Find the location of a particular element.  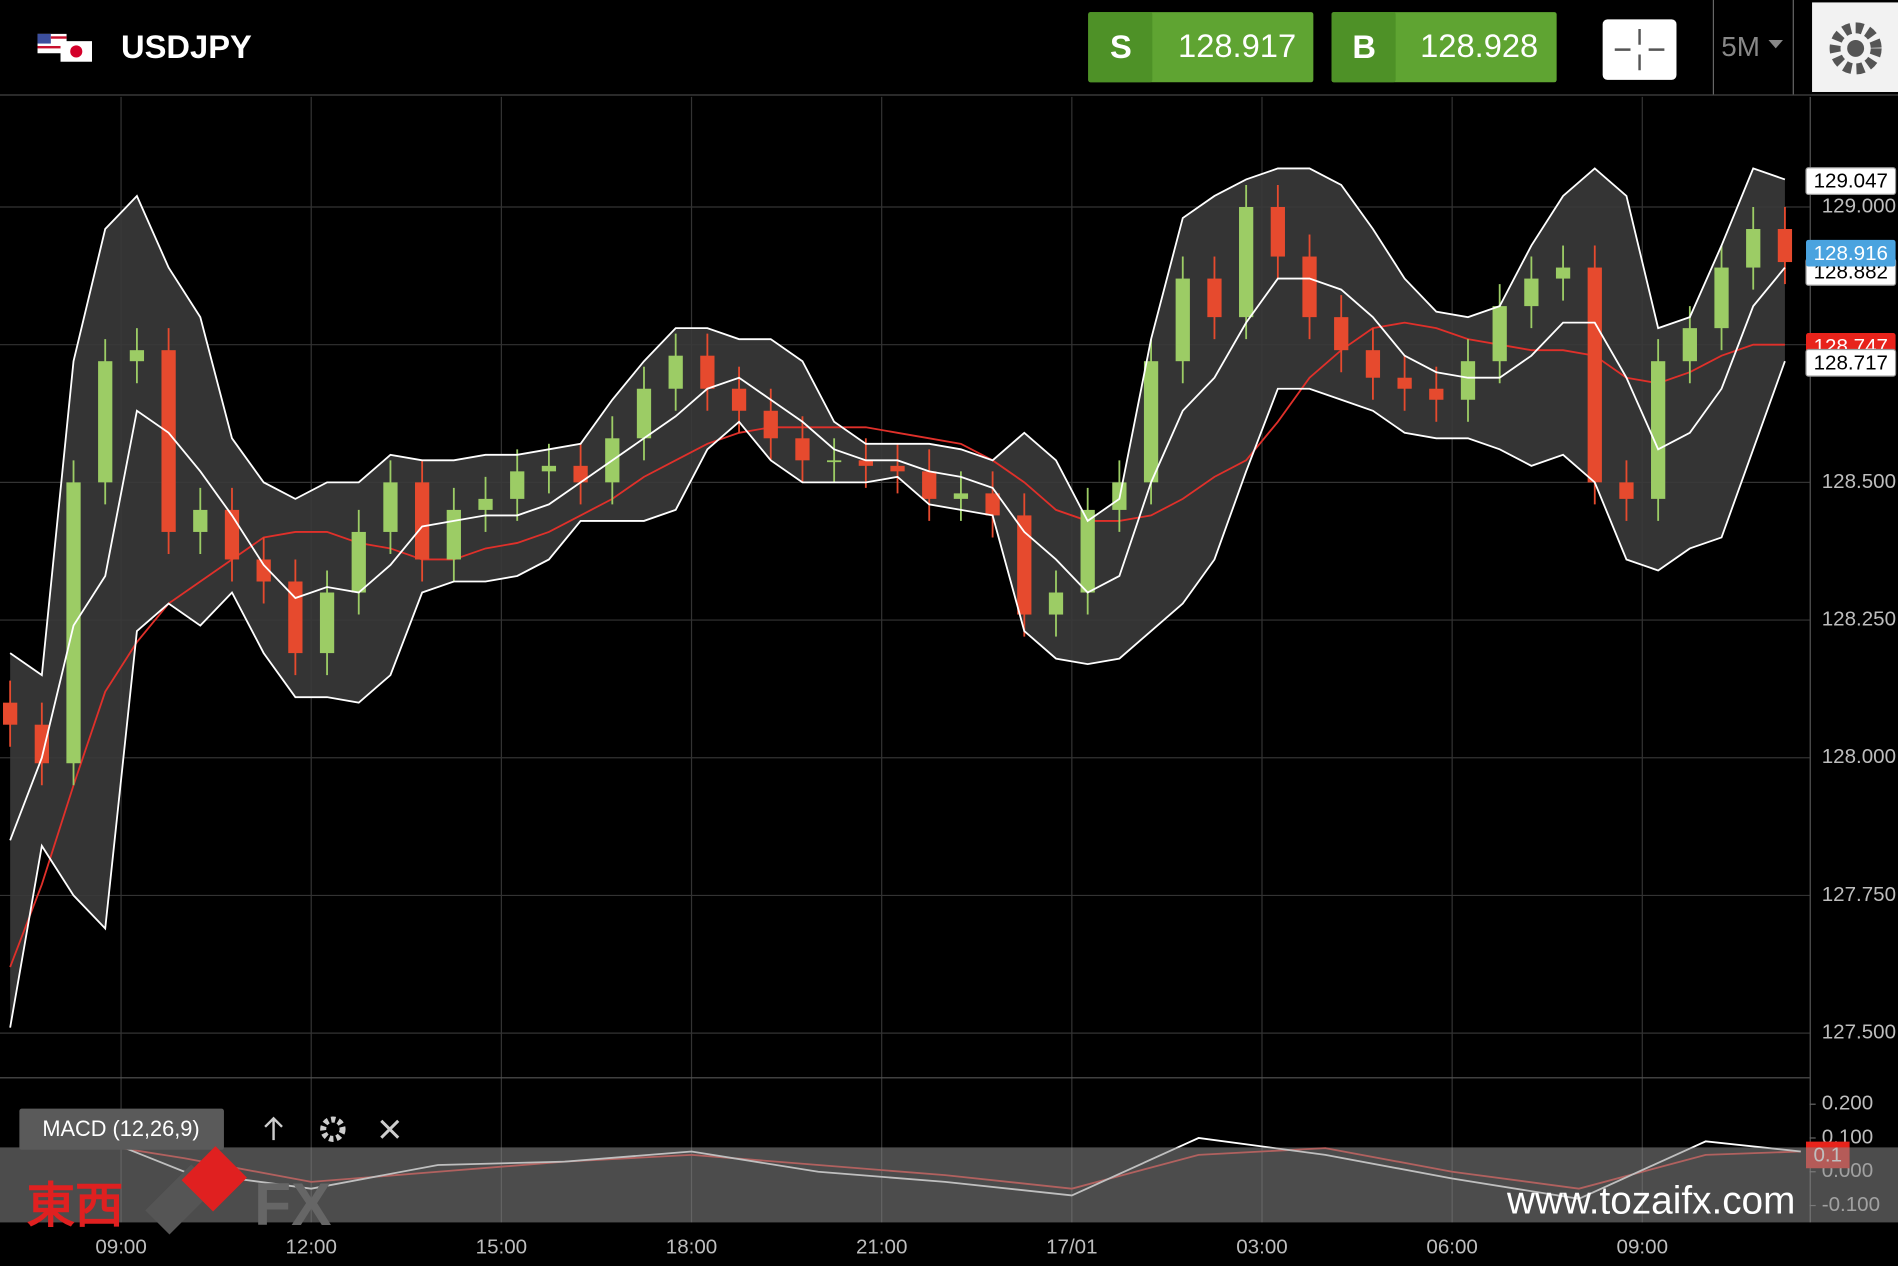

y-tick-label: 128.250 is located at coordinates (1859, 618).